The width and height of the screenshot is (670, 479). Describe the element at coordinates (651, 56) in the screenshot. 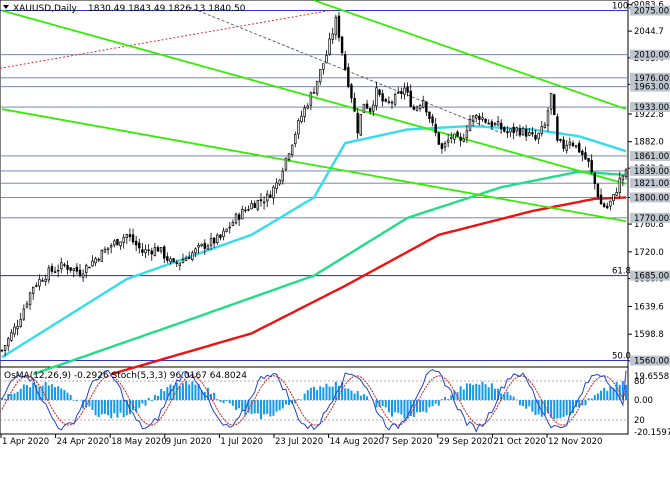

I see `level-label: 2010.00` at that location.